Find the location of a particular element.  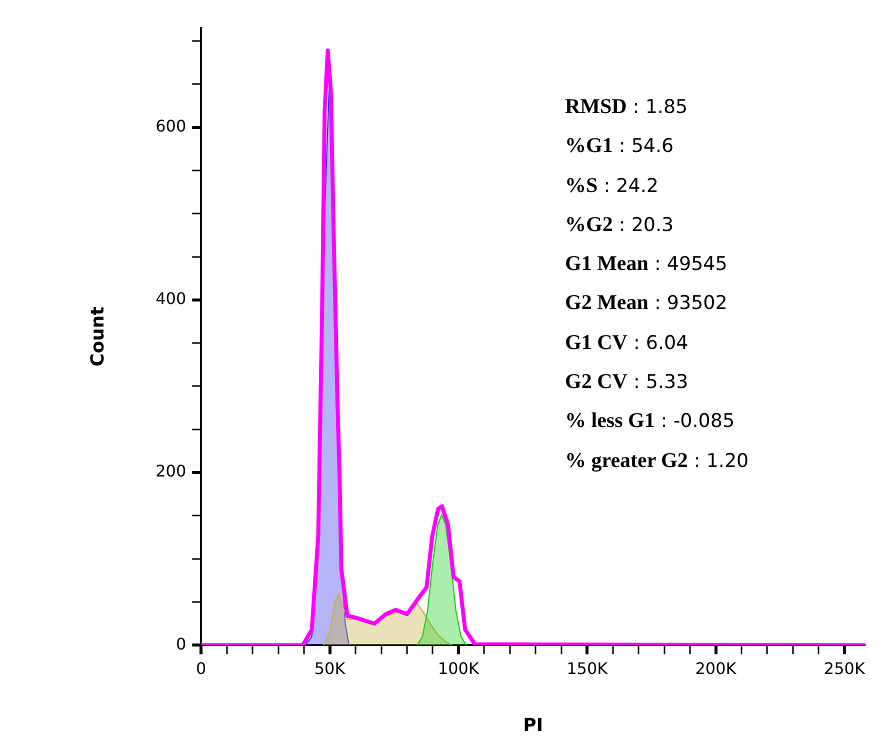

x-tick-label: 250K is located at coordinates (845, 668).